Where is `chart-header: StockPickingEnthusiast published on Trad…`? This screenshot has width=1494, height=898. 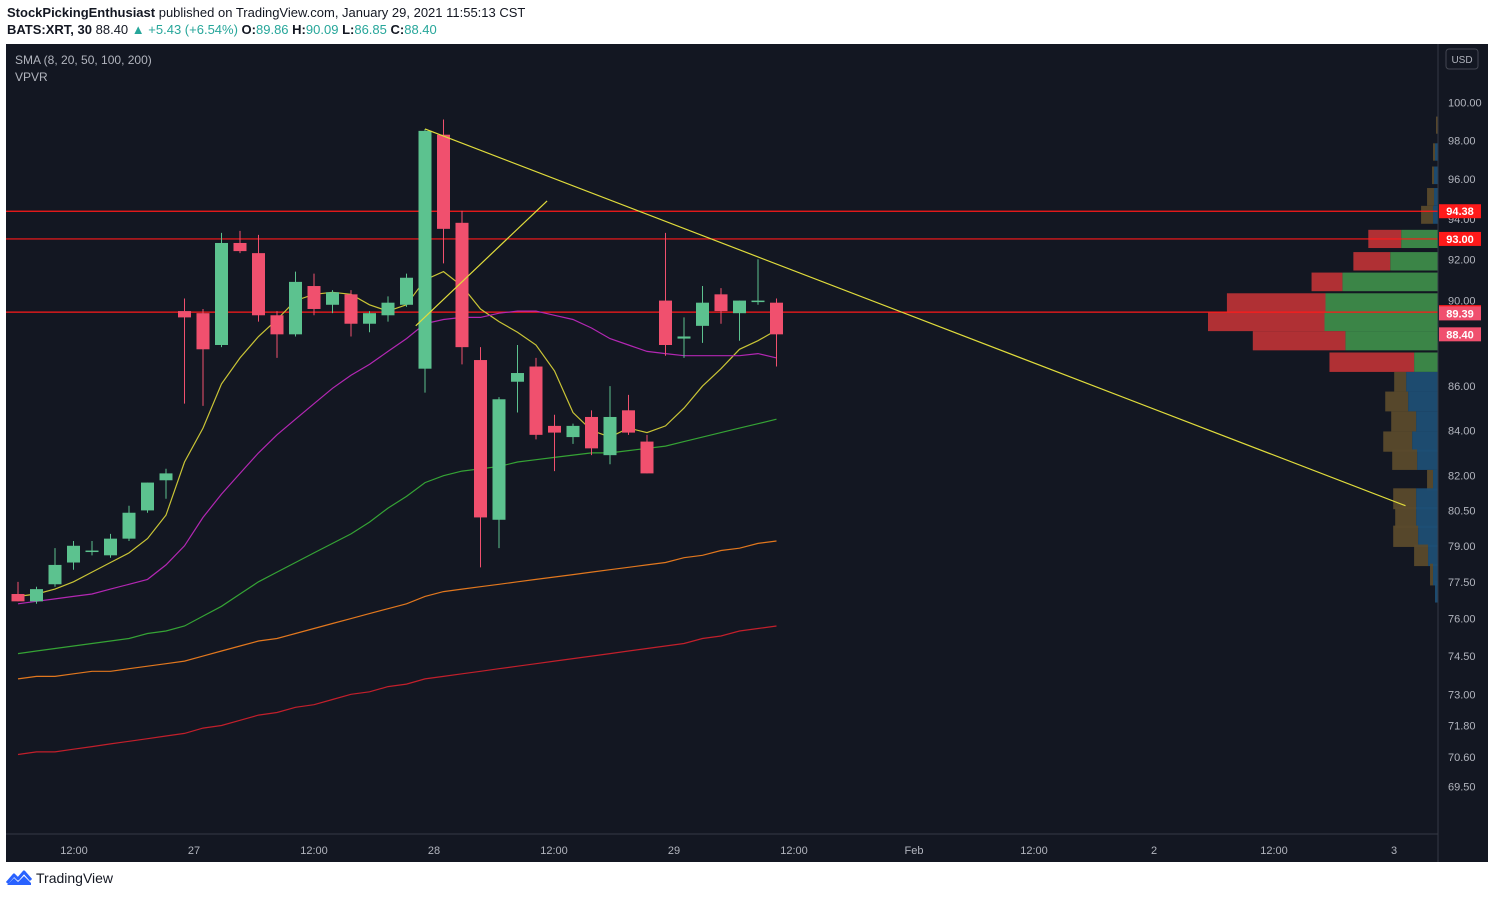 chart-header: StockPickingEnthusiast published on Trad… is located at coordinates (747, 22).